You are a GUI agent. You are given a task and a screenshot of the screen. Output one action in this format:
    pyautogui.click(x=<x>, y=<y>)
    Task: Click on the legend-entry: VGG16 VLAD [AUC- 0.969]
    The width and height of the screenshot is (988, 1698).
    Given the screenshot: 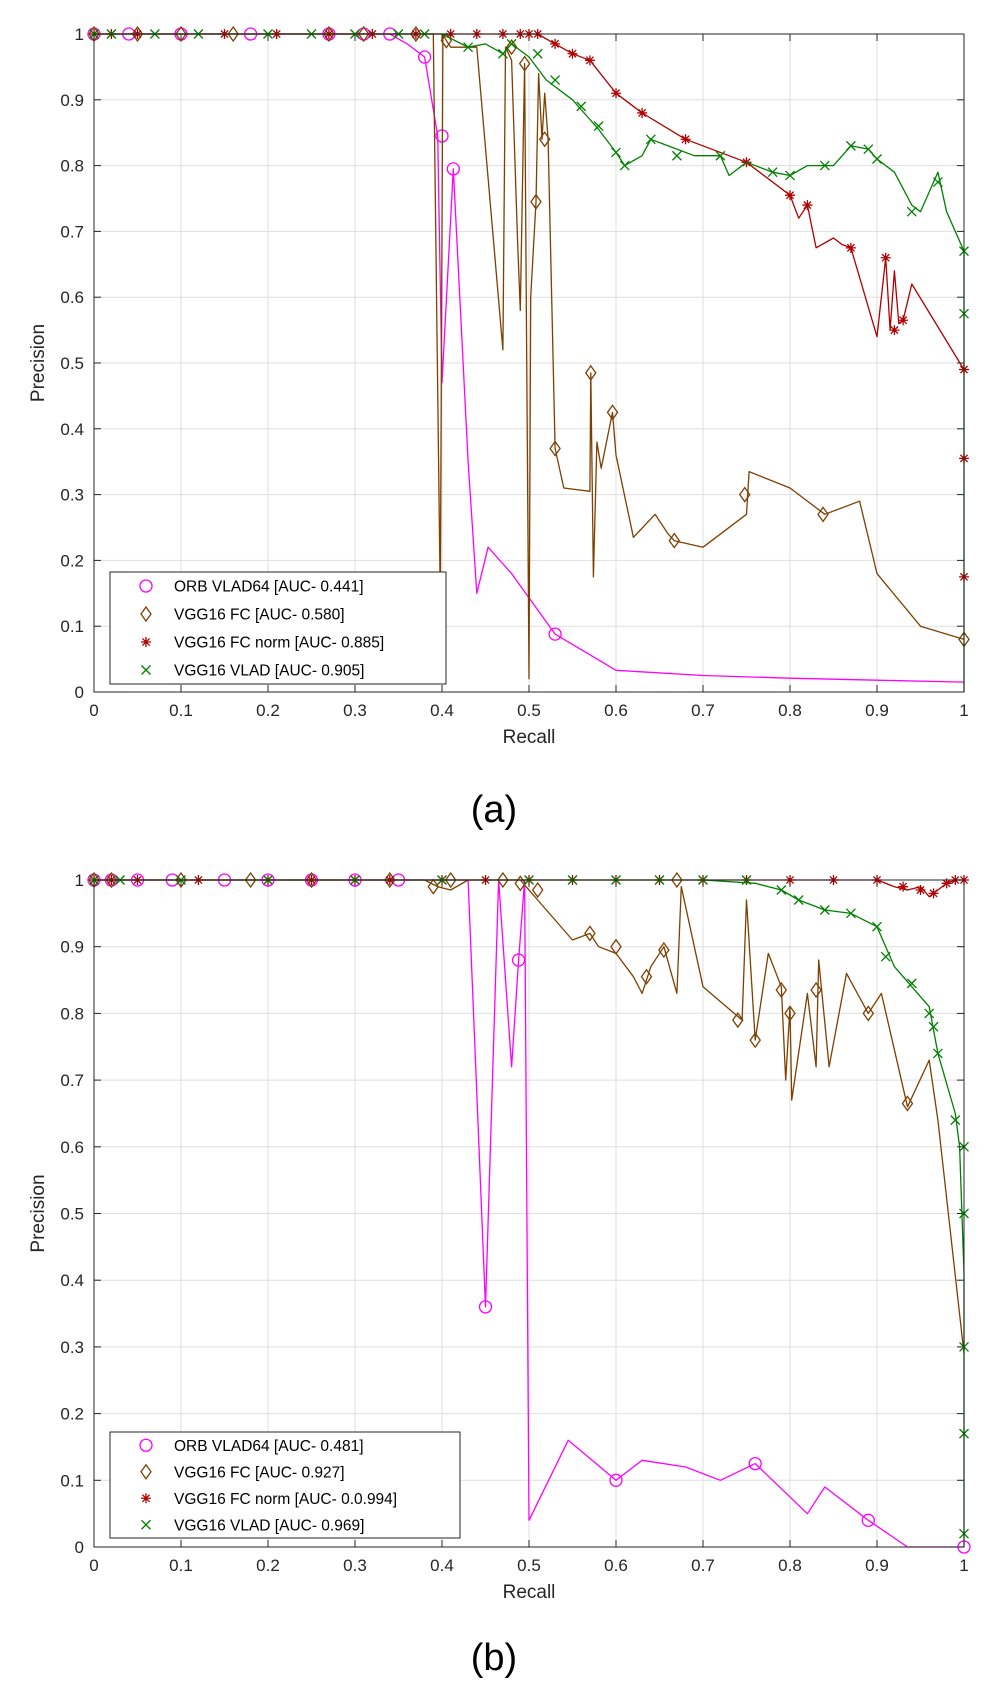 What is the action you would take?
    pyautogui.click(x=269, y=1525)
    